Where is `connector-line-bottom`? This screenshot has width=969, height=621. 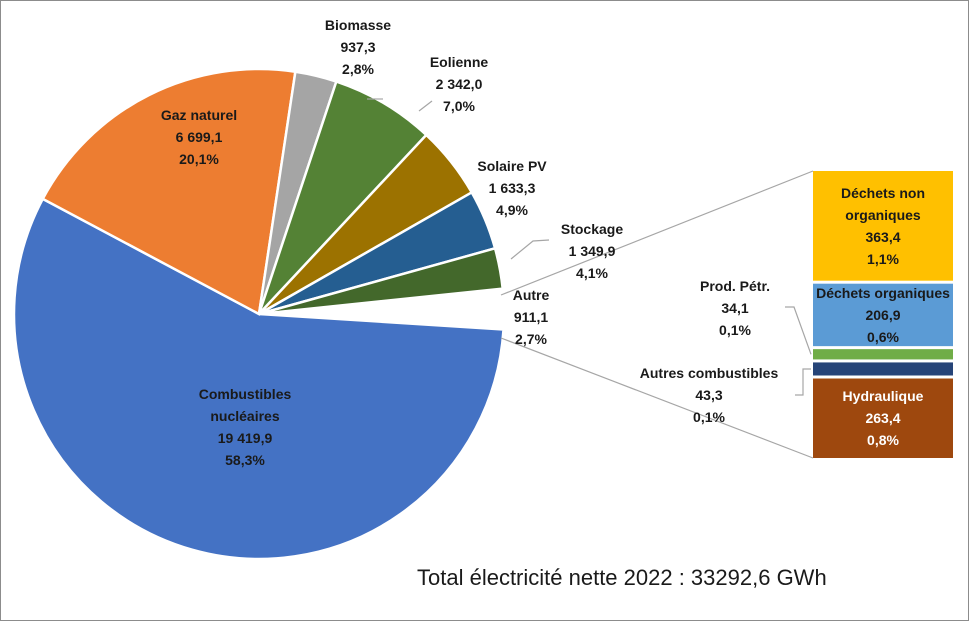
connector-line-bottom is located at coordinates (657, 398).